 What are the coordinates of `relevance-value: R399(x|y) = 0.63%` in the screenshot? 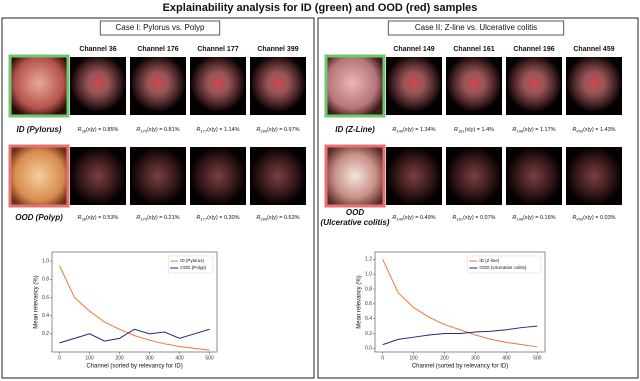 It's located at (277, 218).